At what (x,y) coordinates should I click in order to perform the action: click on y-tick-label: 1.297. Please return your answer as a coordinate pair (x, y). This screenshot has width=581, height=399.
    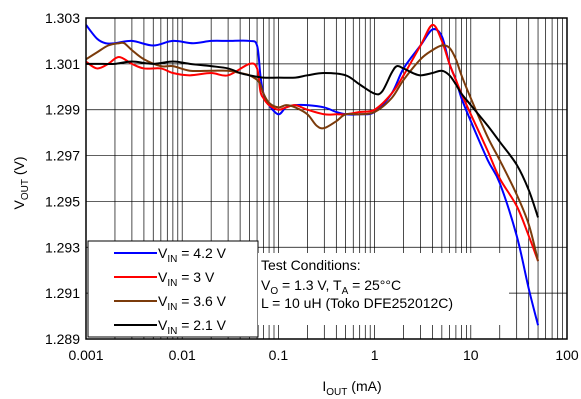
    Looking at the image, I should click on (62, 156).